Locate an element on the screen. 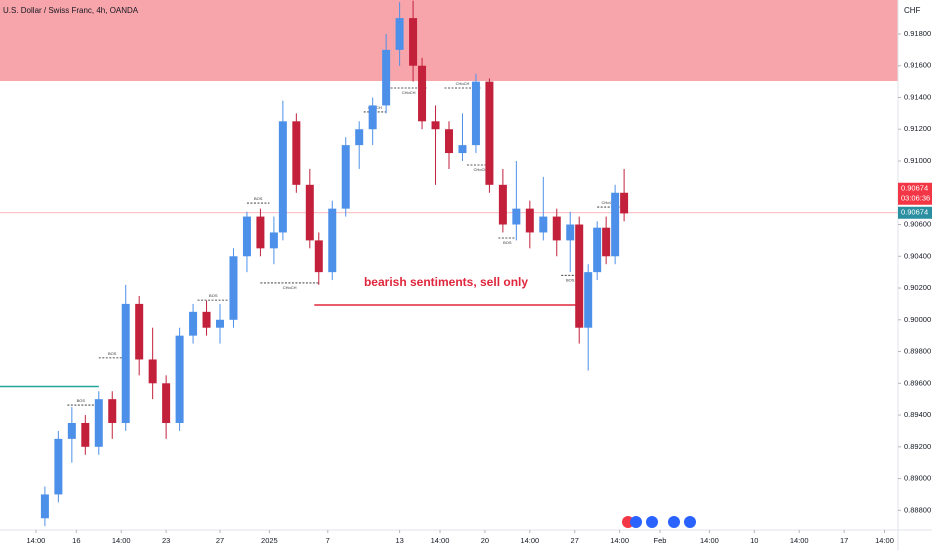 The width and height of the screenshot is (932, 550). countdown: 03:06:36 is located at coordinates (915, 198).